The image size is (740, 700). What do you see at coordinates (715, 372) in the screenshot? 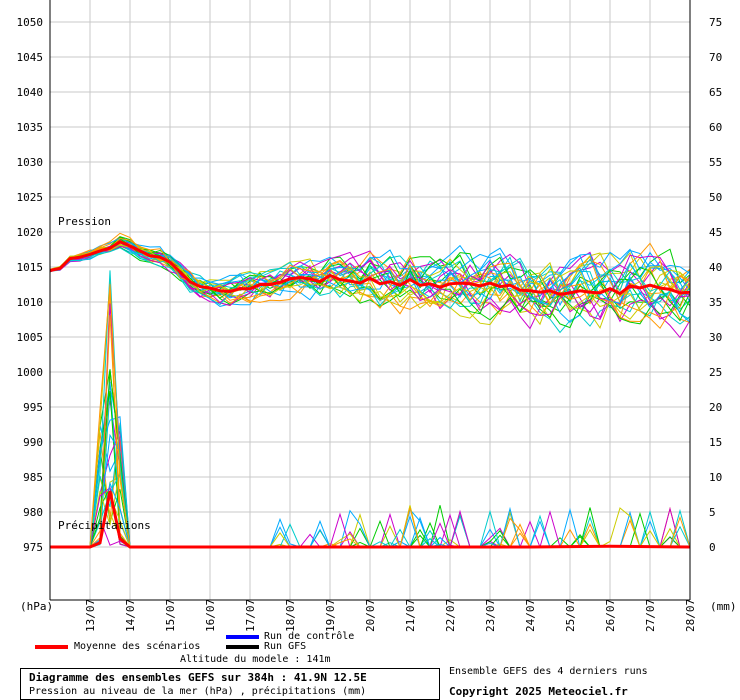
I see `right-tick-label: 25` at bounding box center [715, 372].